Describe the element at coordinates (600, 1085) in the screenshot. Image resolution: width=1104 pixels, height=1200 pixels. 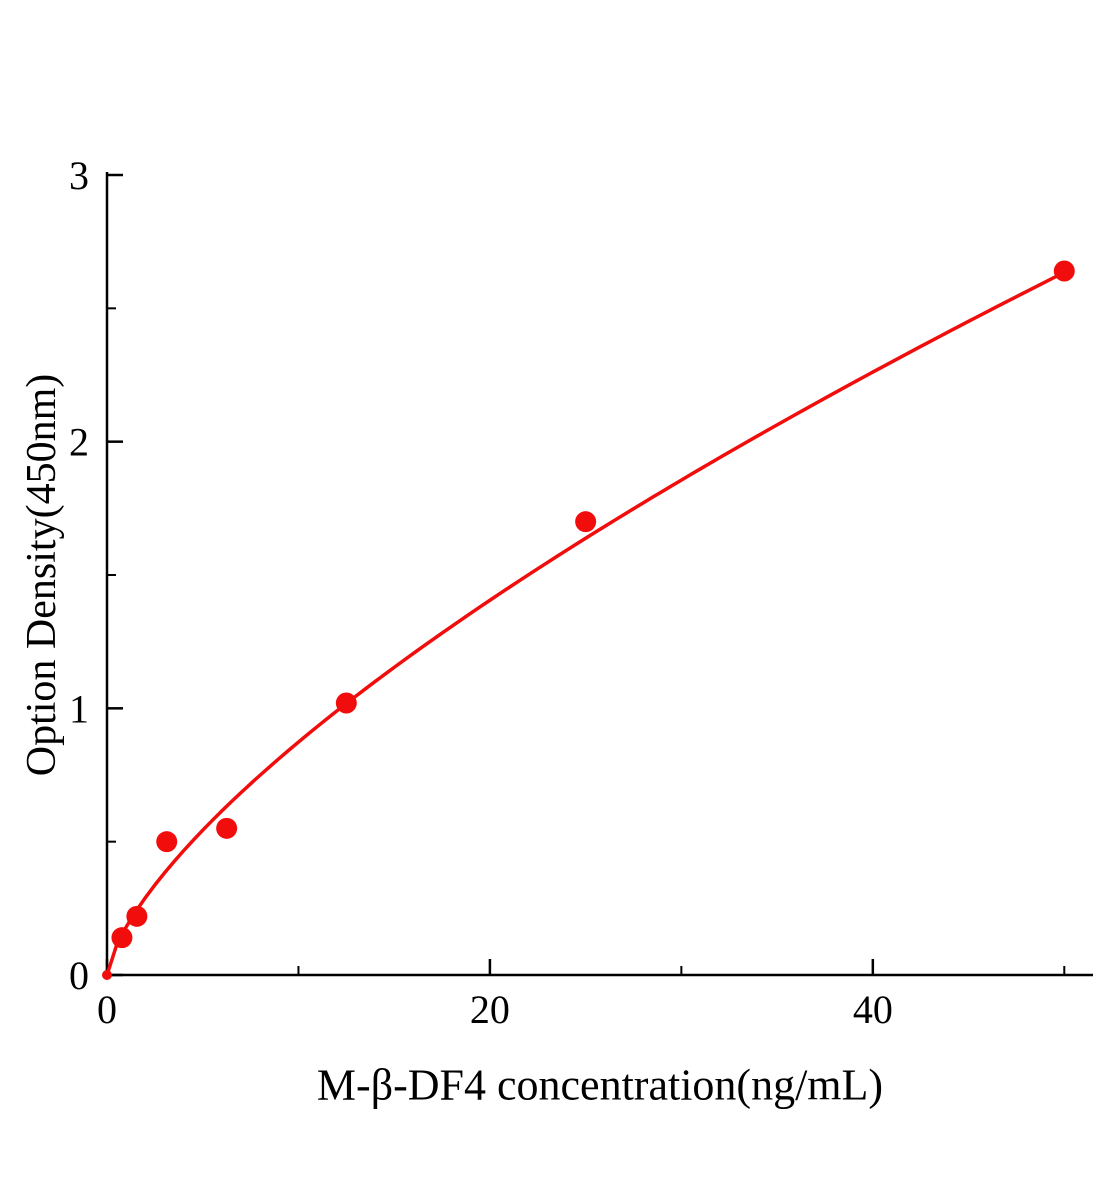
I see `x-axis-title: M-β-DF4 concentration(ng/mL)` at that location.